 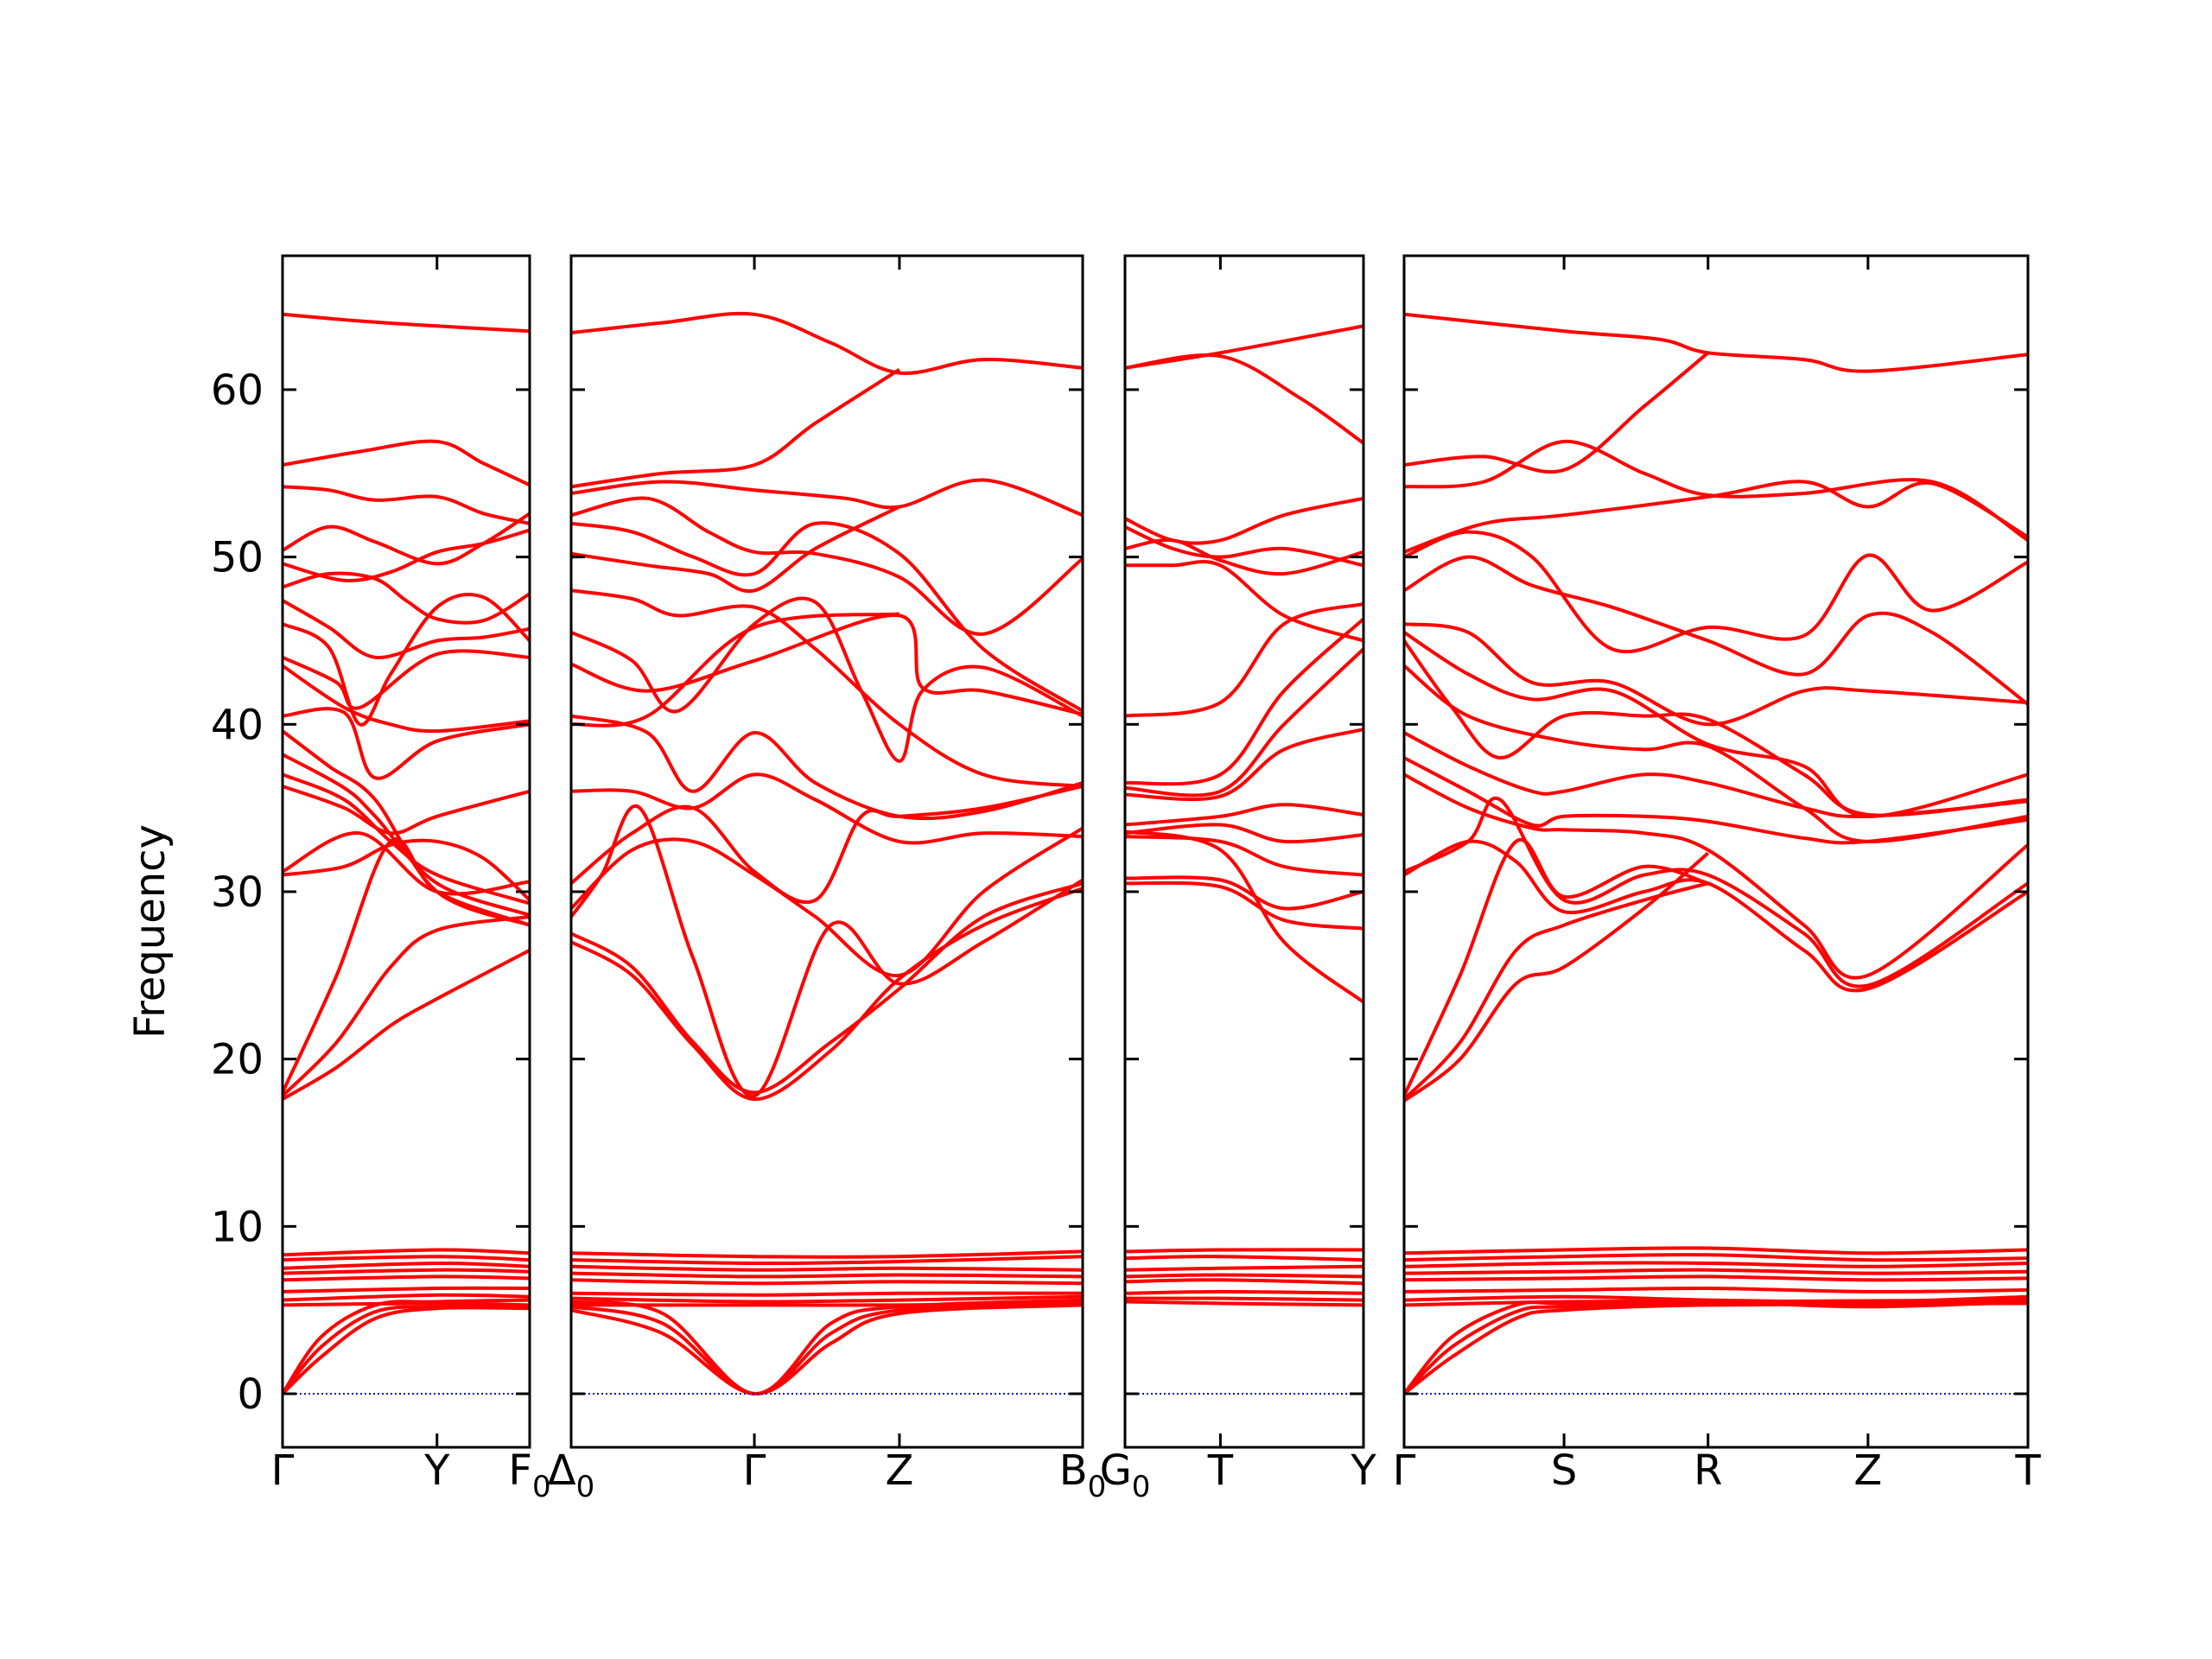 What do you see at coordinates (1708, 1470) in the screenshot?
I see `x-tick-label: R` at bounding box center [1708, 1470].